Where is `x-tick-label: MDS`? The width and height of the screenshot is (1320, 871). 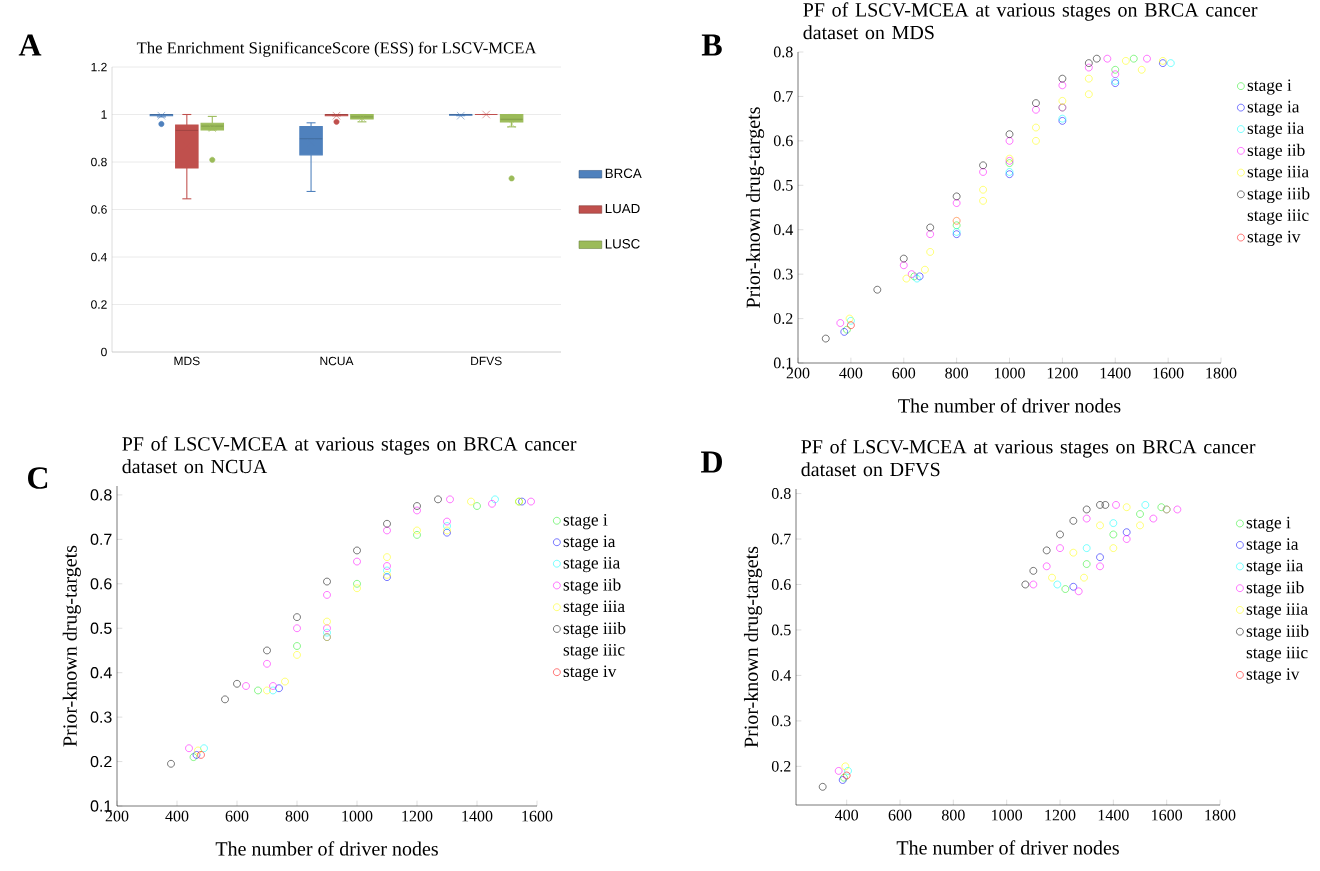
x-tick-label: MDS is located at coordinates (187, 361).